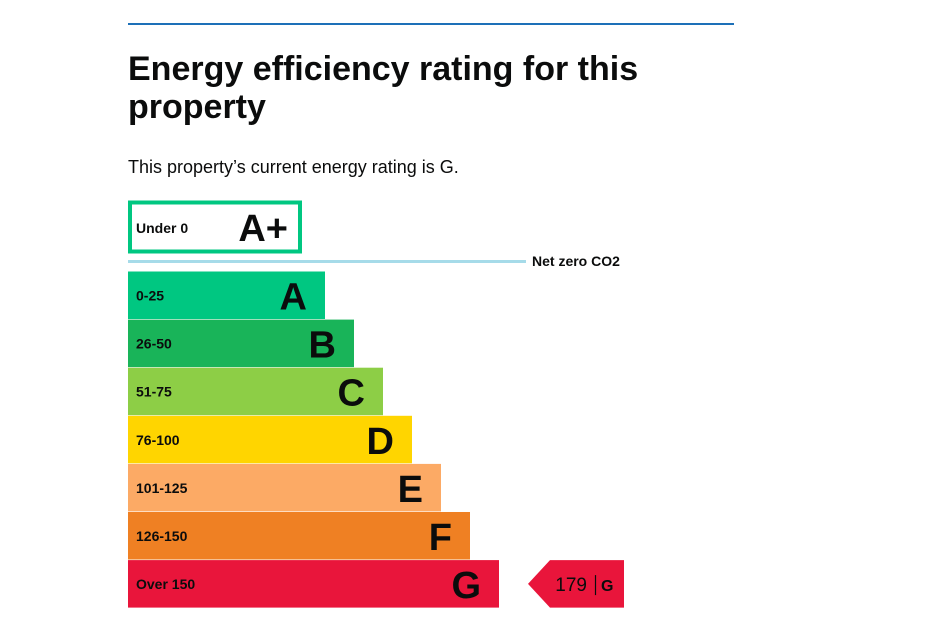 This screenshot has height=626, width=933. What do you see at coordinates (154, 344) in the screenshot?
I see `band-range-label: 26-50` at bounding box center [154, 344].